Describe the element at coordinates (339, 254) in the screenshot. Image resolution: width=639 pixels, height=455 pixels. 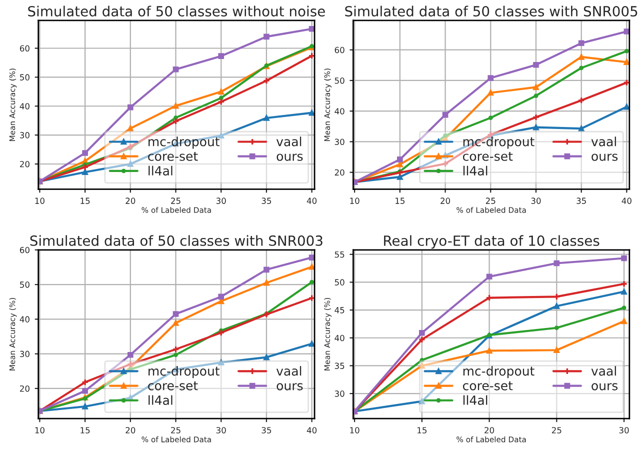
I see `y-tick-label: 55` at that location.